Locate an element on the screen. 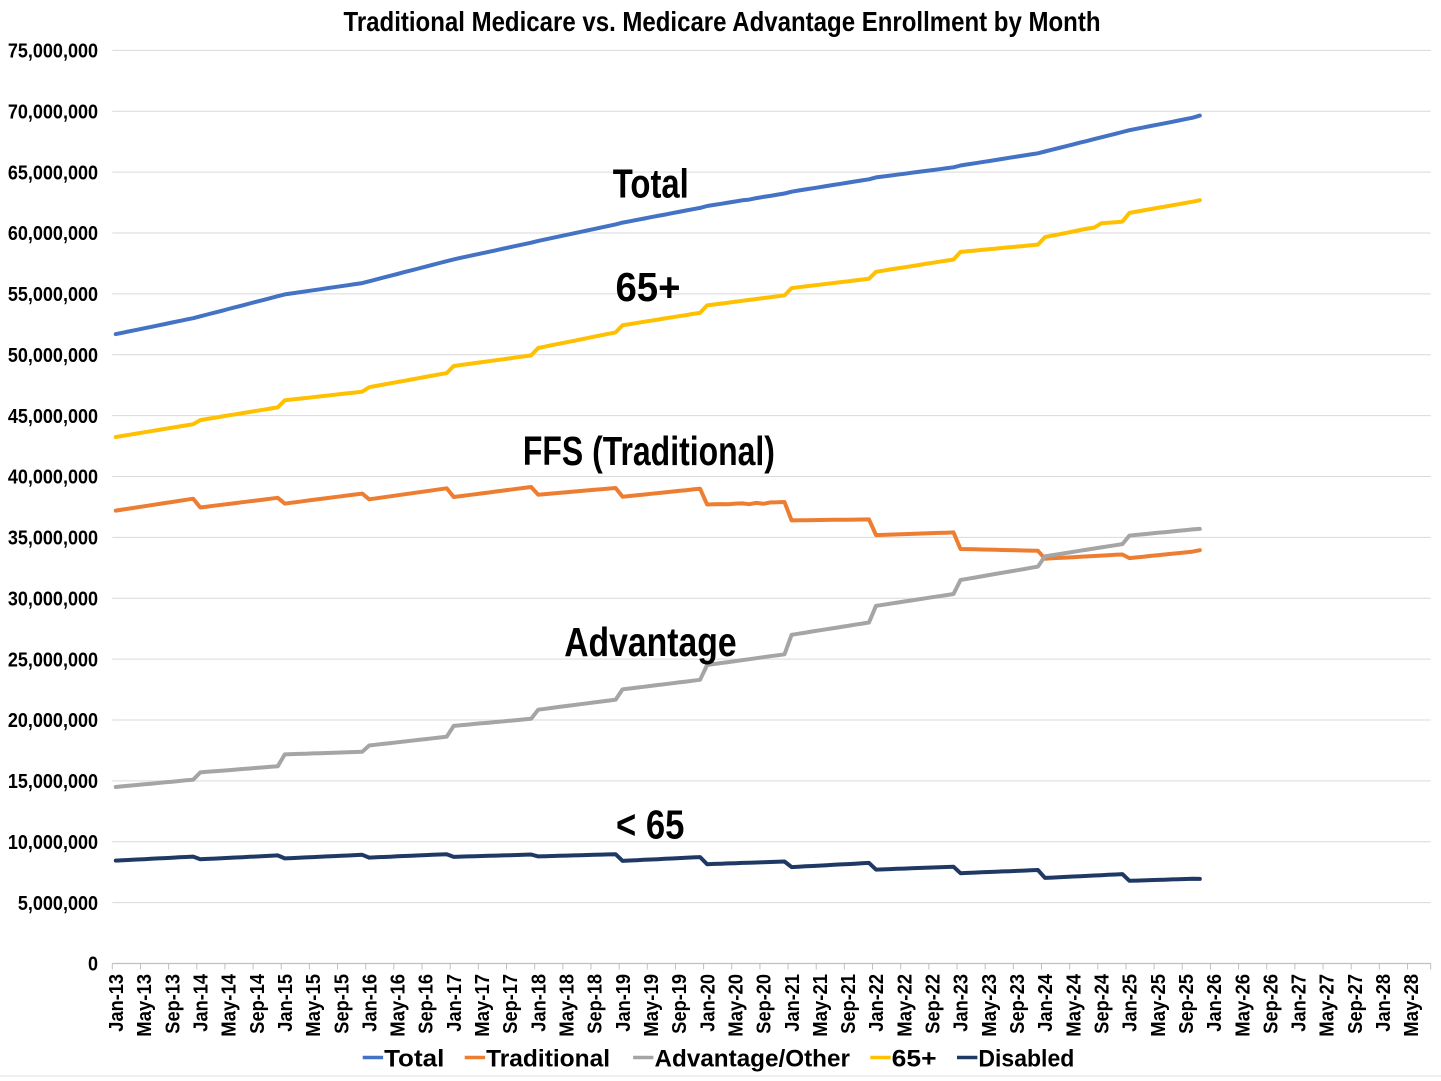 This screenshot has height=1081, width=1441. svg-text: Disabled is located at coordinates (1026, 1058).